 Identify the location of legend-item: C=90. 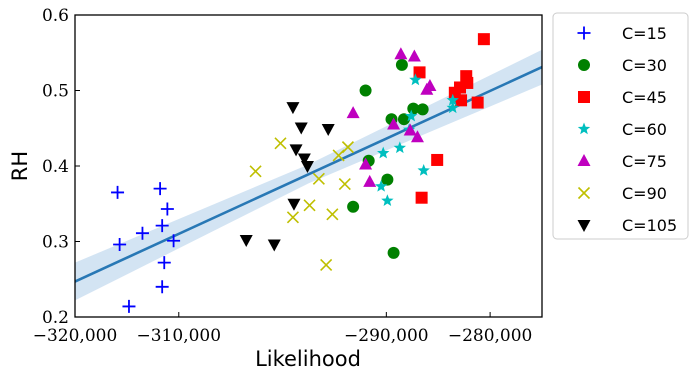
(622, 193).